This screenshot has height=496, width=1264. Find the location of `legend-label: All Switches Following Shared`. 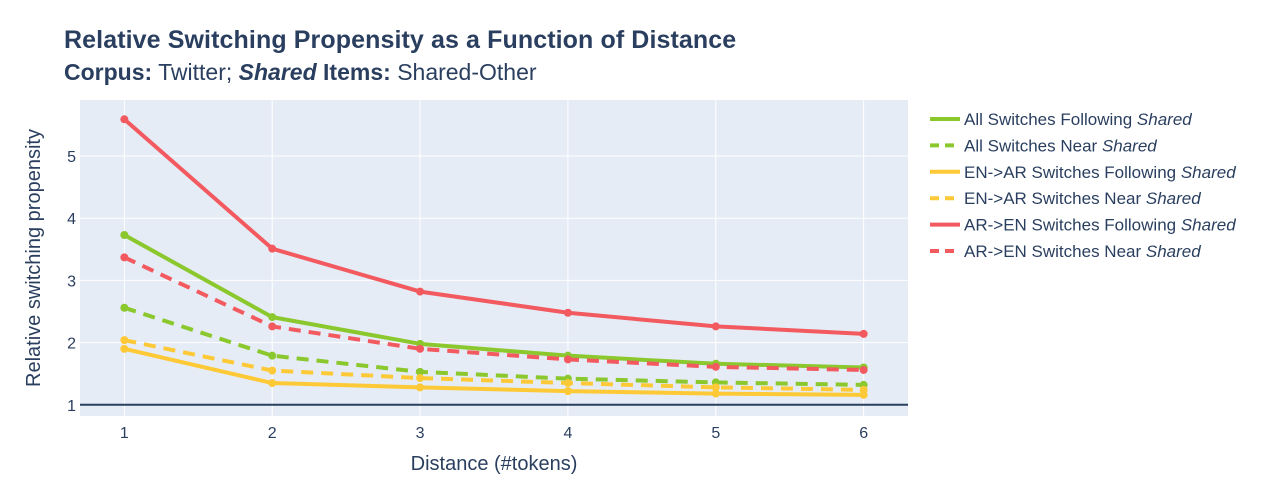

legend-label: All Switches Following Shared is located at coordinates (1078, 119).